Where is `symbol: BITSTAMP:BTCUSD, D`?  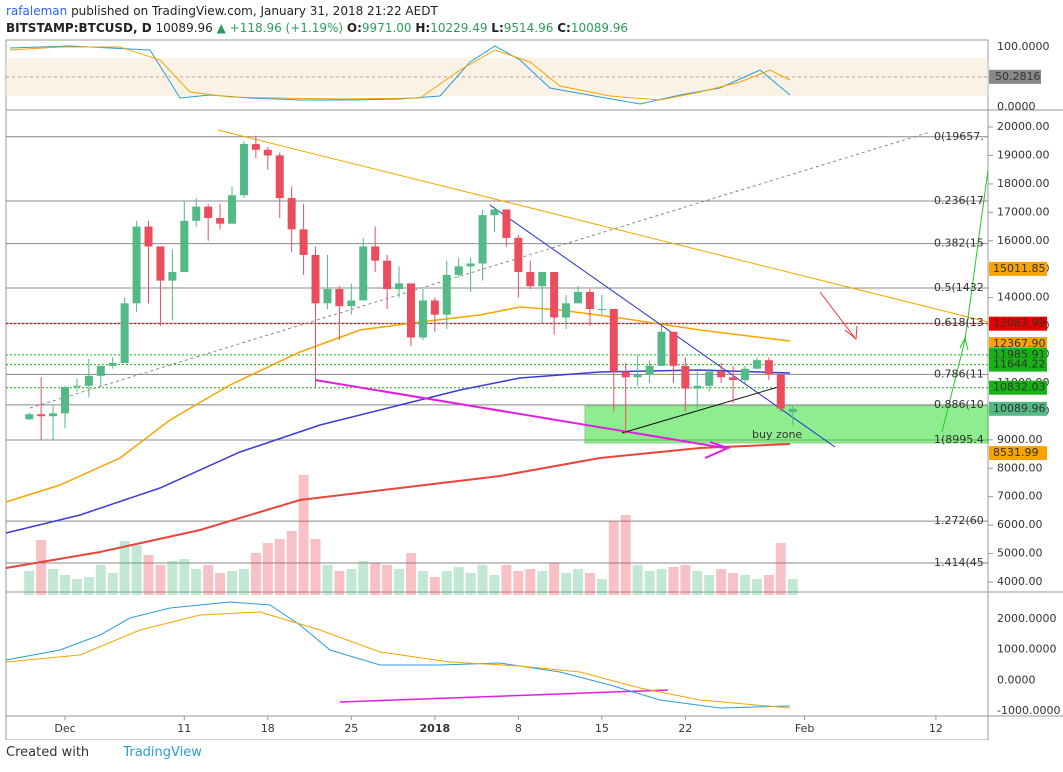 symbol: BITSTAMP:BTCUSD, D is located at coordinates (79, 28).